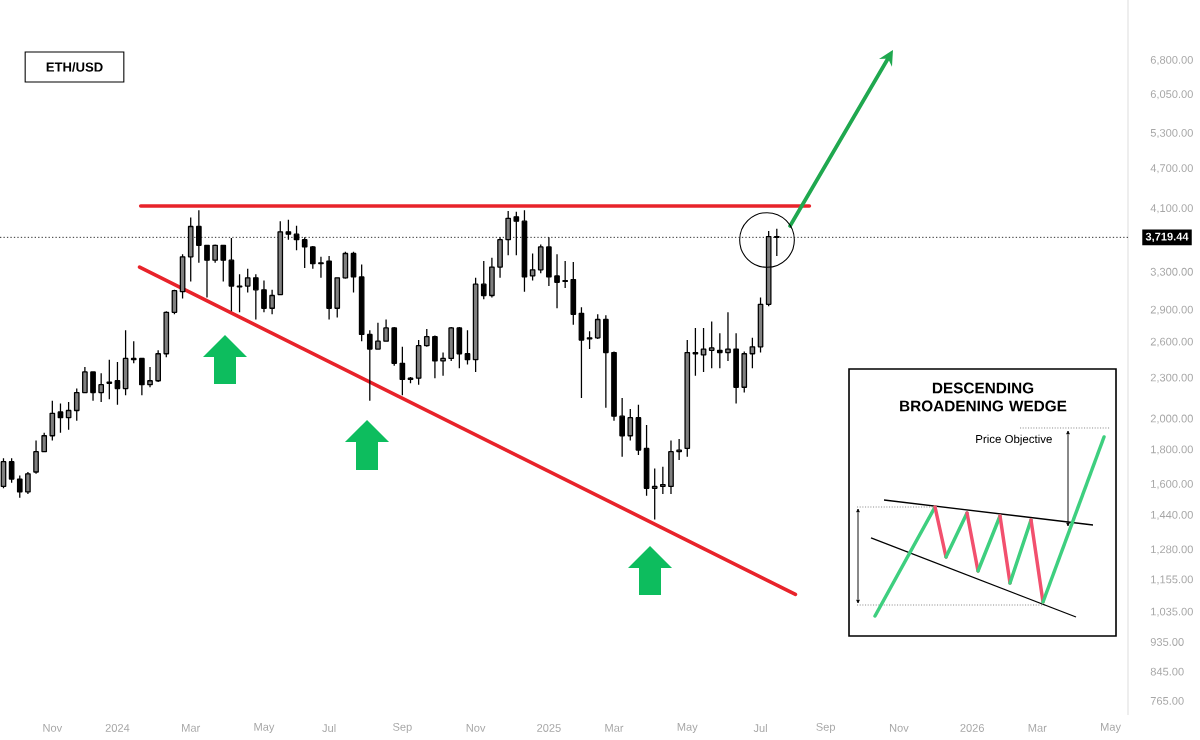 The width and height of the screenshot is (1200, 740). I want to click on y-tick-label: 6,050.00, so click(1171, 95).